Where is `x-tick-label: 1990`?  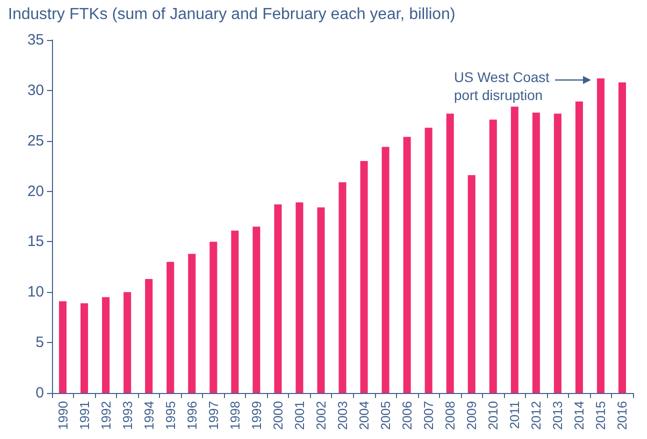
x-tick-label: 1990 is located at coordinates (62, 415).